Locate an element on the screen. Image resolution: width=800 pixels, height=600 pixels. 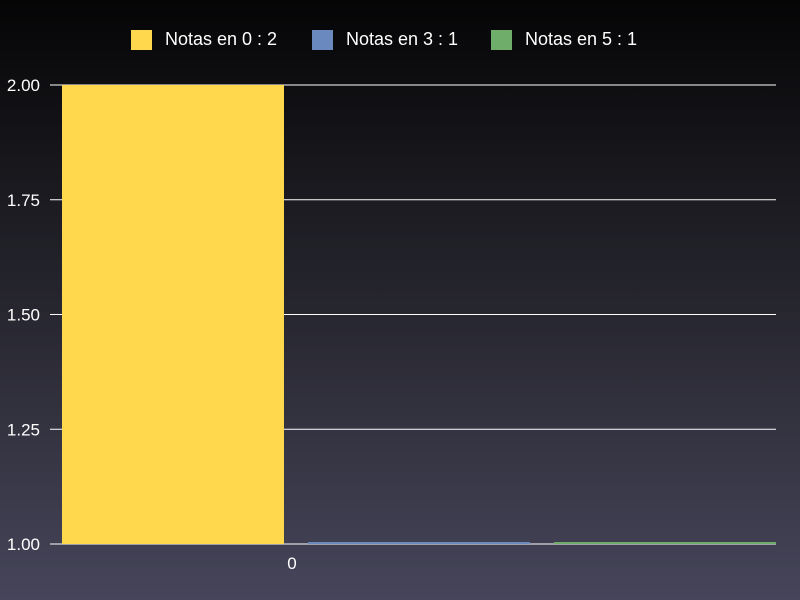
legend-item: Notas en 3 : 1 is located at coordinates (385, 39).